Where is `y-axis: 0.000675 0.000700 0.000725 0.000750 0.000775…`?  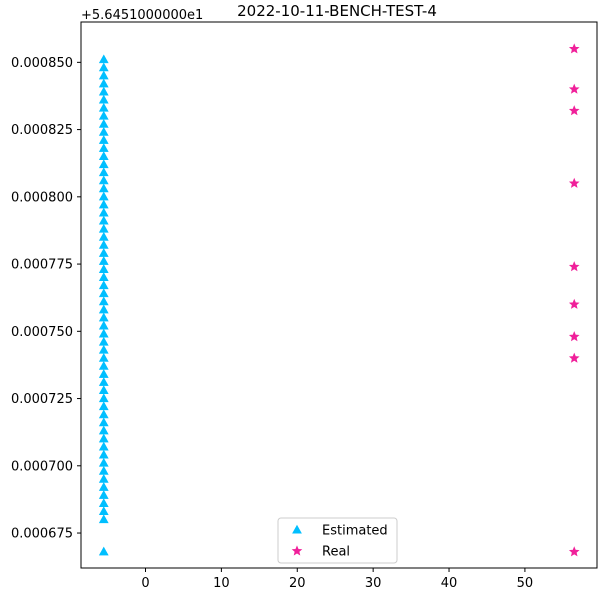 y-axis: 0.000675 0.000700 0.000725 0.000750 0.000775… is located at coordinates (46, 299).